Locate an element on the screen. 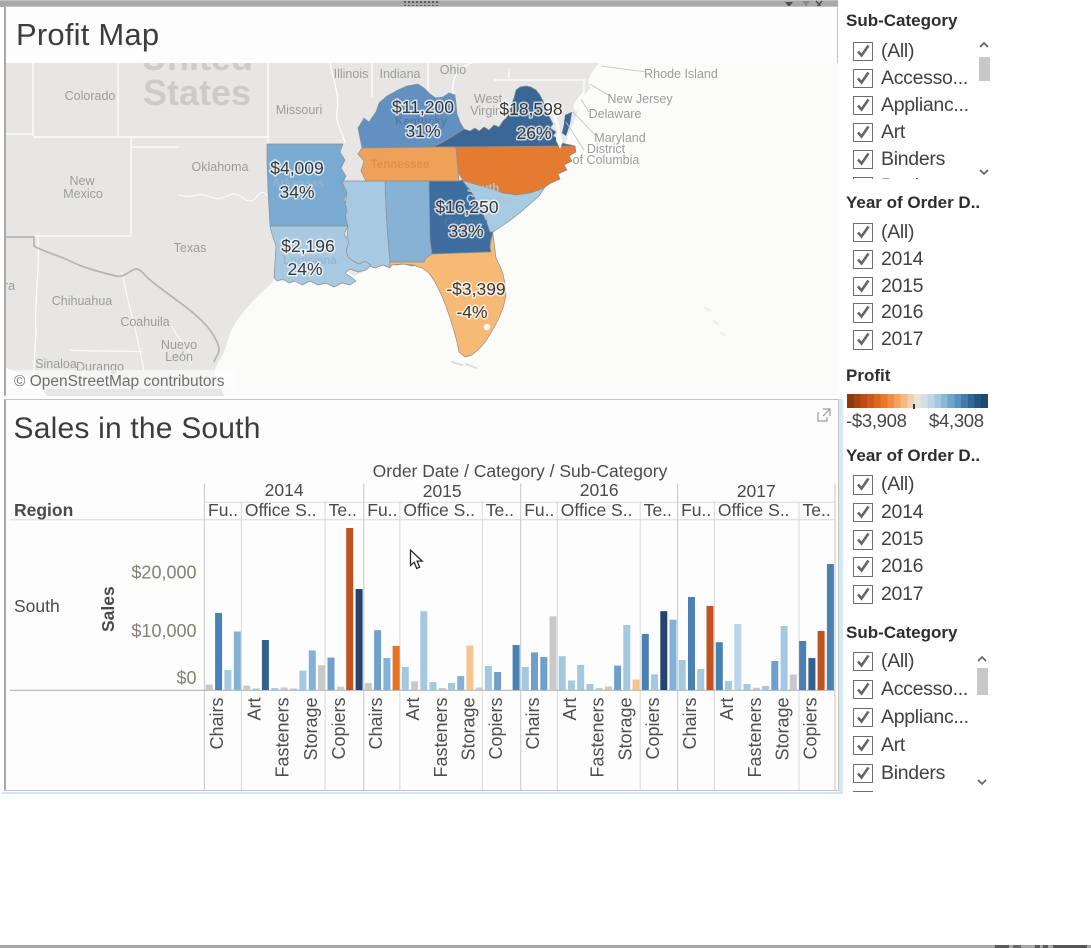 This screenshot has width=1091, height=948. svg-text: States is located at coordinates (197, 92).